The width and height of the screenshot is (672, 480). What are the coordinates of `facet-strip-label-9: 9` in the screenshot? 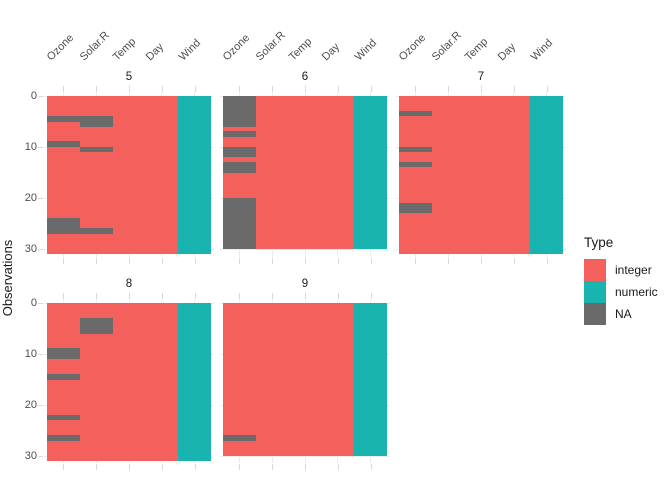 It's located at (305, 284).